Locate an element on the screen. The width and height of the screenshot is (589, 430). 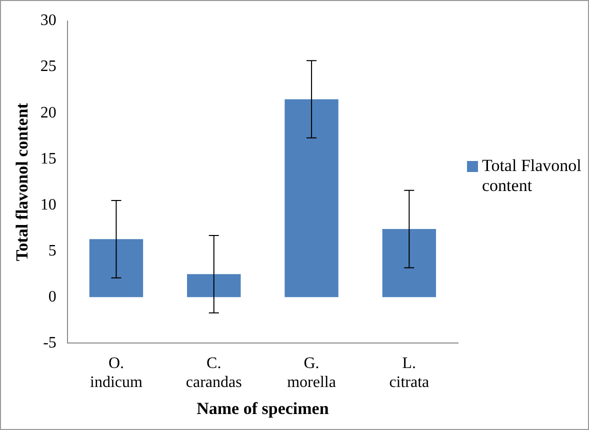
x-tick-label: L. citrata is located at coordinates (409, 373).